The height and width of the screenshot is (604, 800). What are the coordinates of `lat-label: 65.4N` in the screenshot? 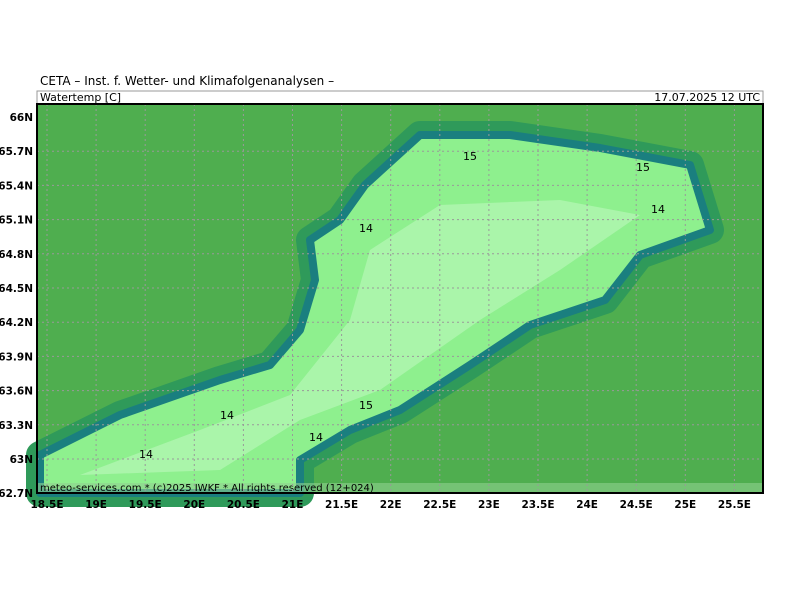 It's located at (16, 186).